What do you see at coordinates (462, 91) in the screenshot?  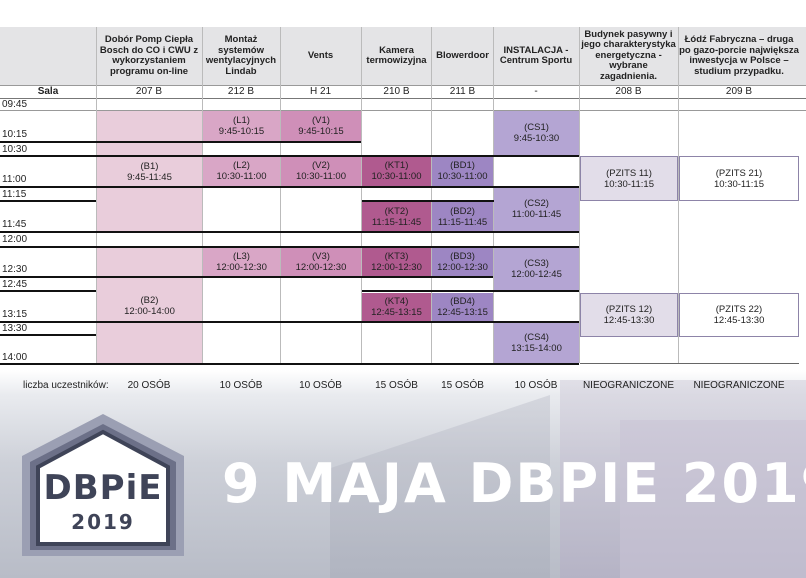 I see `room-211b: 211 B` at bounding box center [462, 91].